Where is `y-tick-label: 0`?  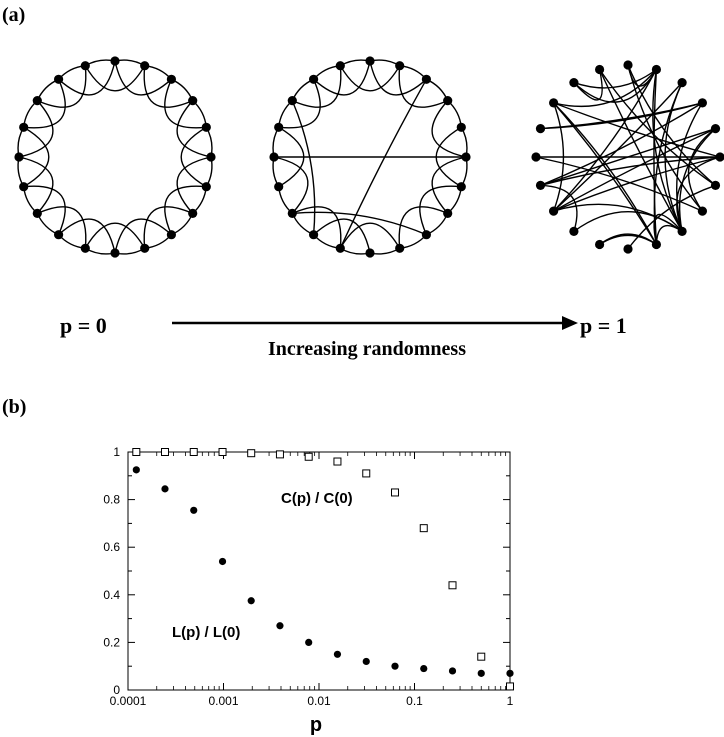
y-tick-label: 0 is located at coordinates (116, 690).